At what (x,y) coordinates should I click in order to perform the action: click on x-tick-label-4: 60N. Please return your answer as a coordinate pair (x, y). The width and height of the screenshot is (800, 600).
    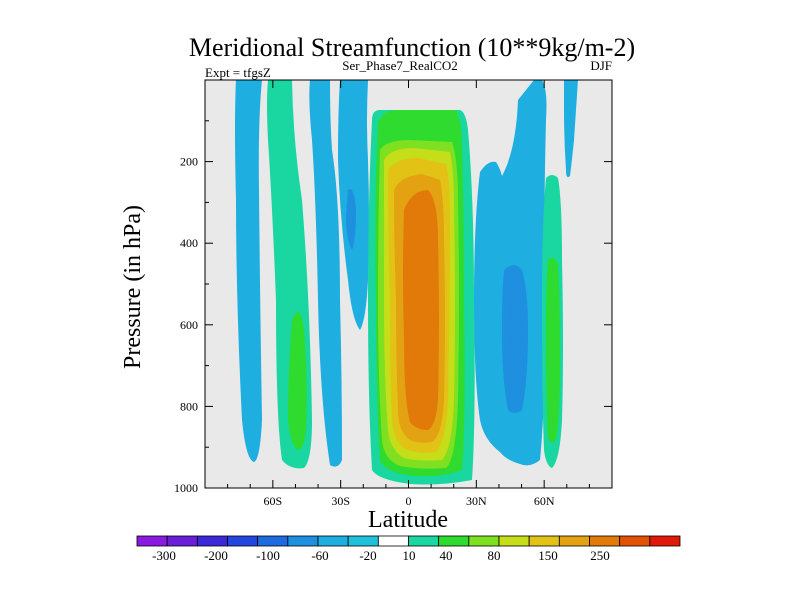
    Looking at the image, I should click on (544, 501).